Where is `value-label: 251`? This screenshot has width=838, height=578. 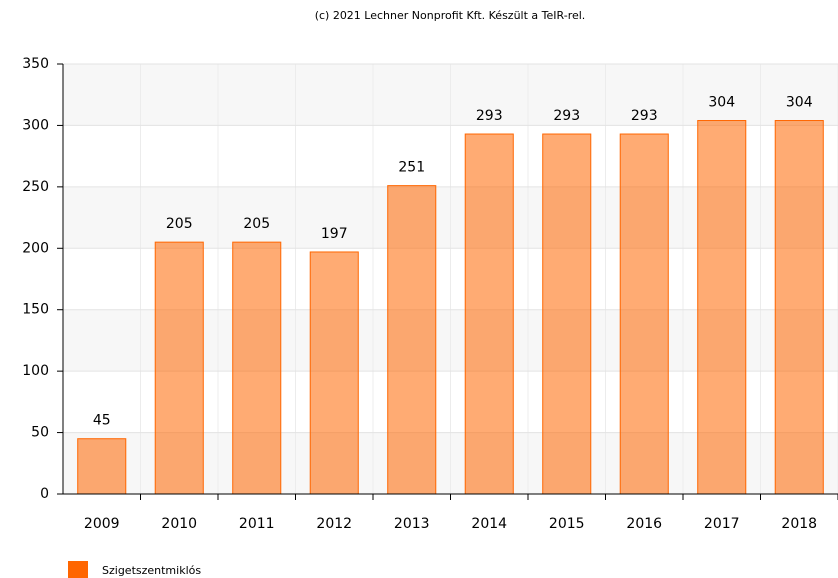 value-label: 251 is located at coordinates (411, 168).